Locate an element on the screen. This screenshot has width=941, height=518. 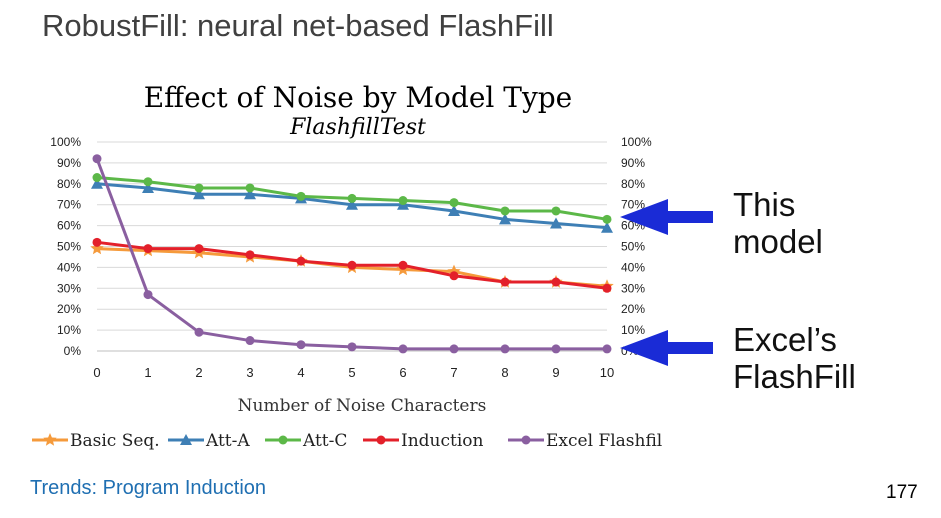
x-tick: 1 is located at coordinates (147, 372).